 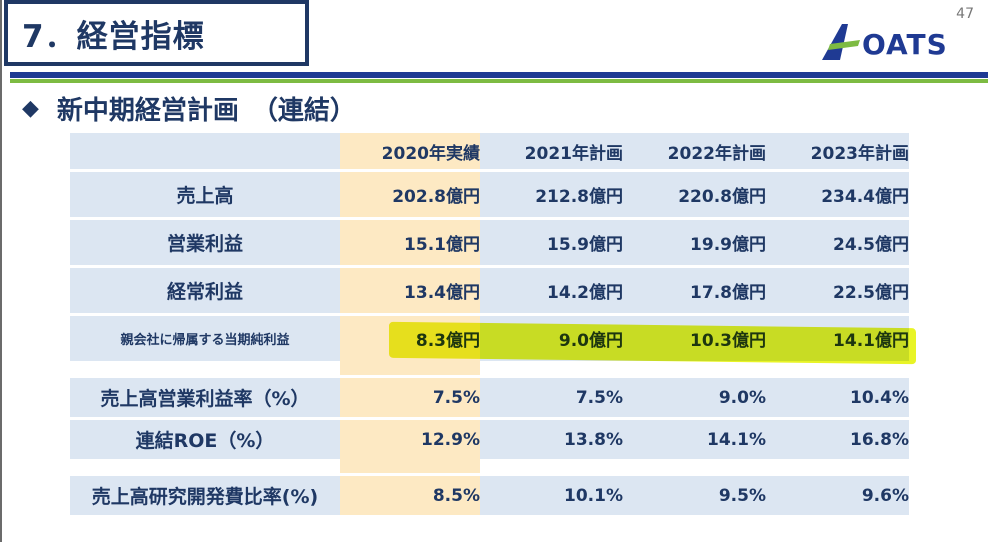 What do you see at coordinates (694, 241) in the screenshot?
I see `table-cell: 19.9億円` at bounding box center [694, 241].